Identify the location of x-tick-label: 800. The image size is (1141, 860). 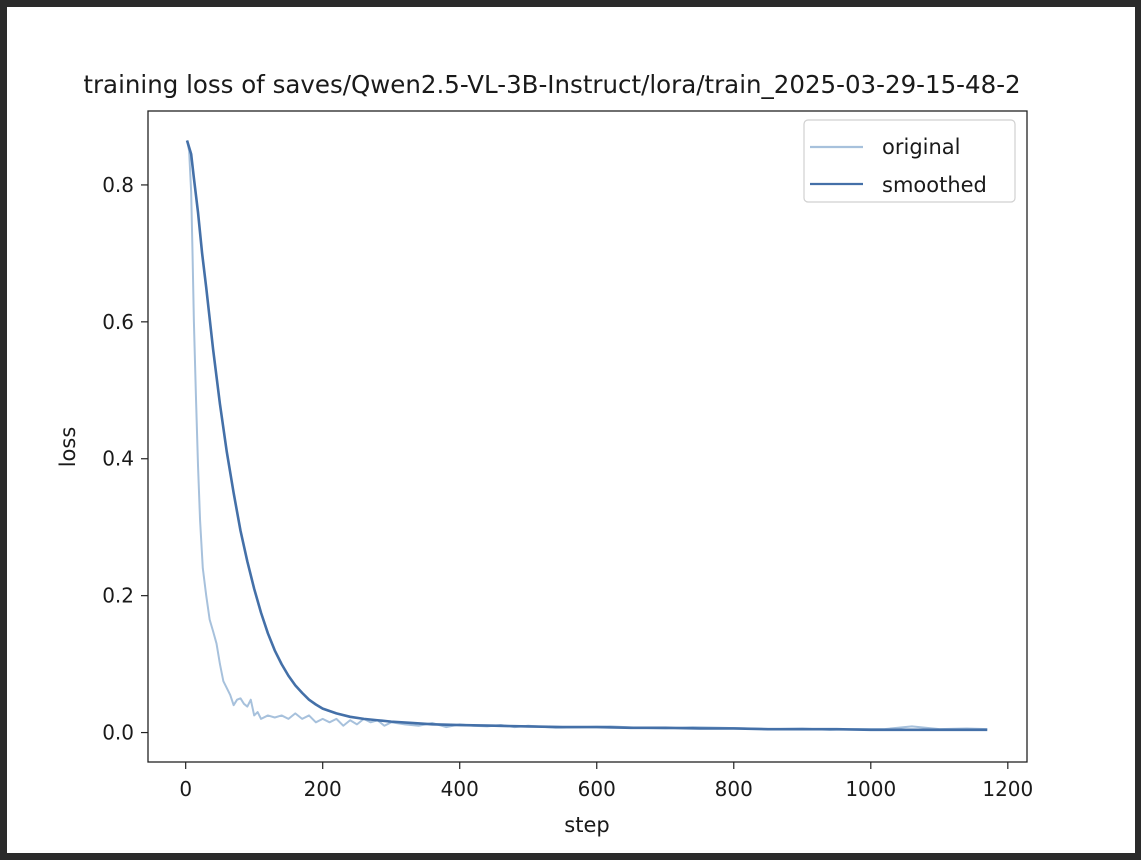
(734, 789).